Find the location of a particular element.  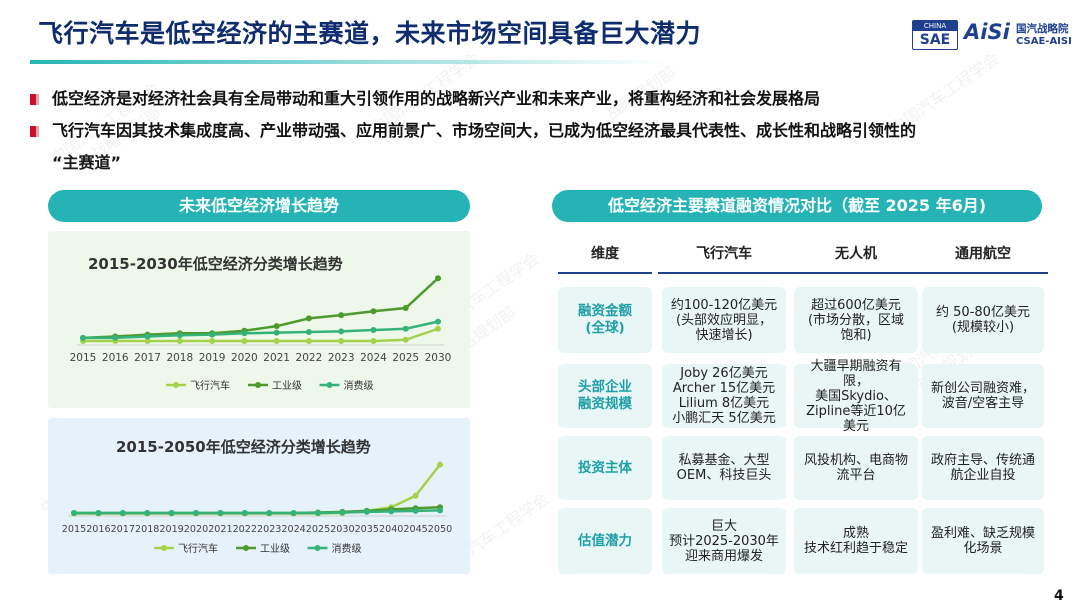

table-cell: 成熟 技术红利趋于稳定 is located at coordinates (856, 541).